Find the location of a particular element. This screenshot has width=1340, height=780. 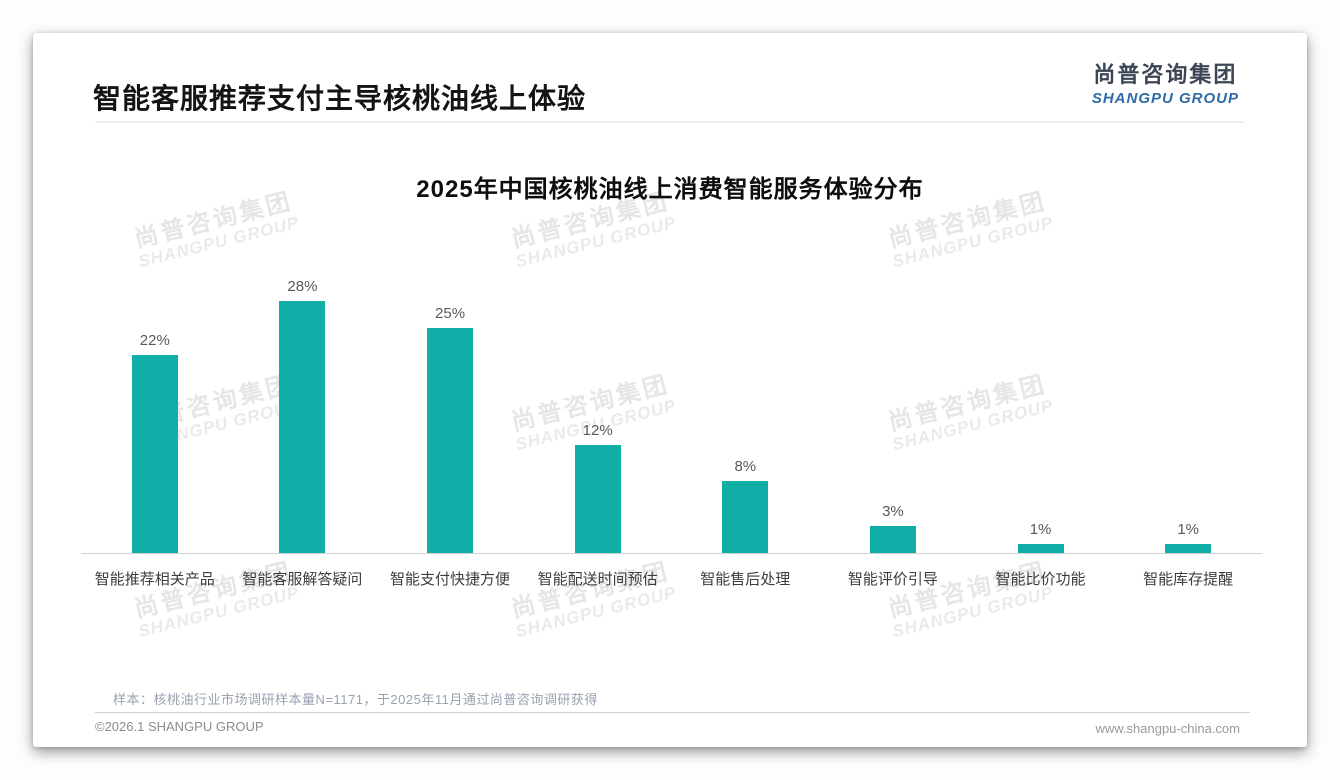

category-label: 智能评价引导 is located at coordinates (892, 579).